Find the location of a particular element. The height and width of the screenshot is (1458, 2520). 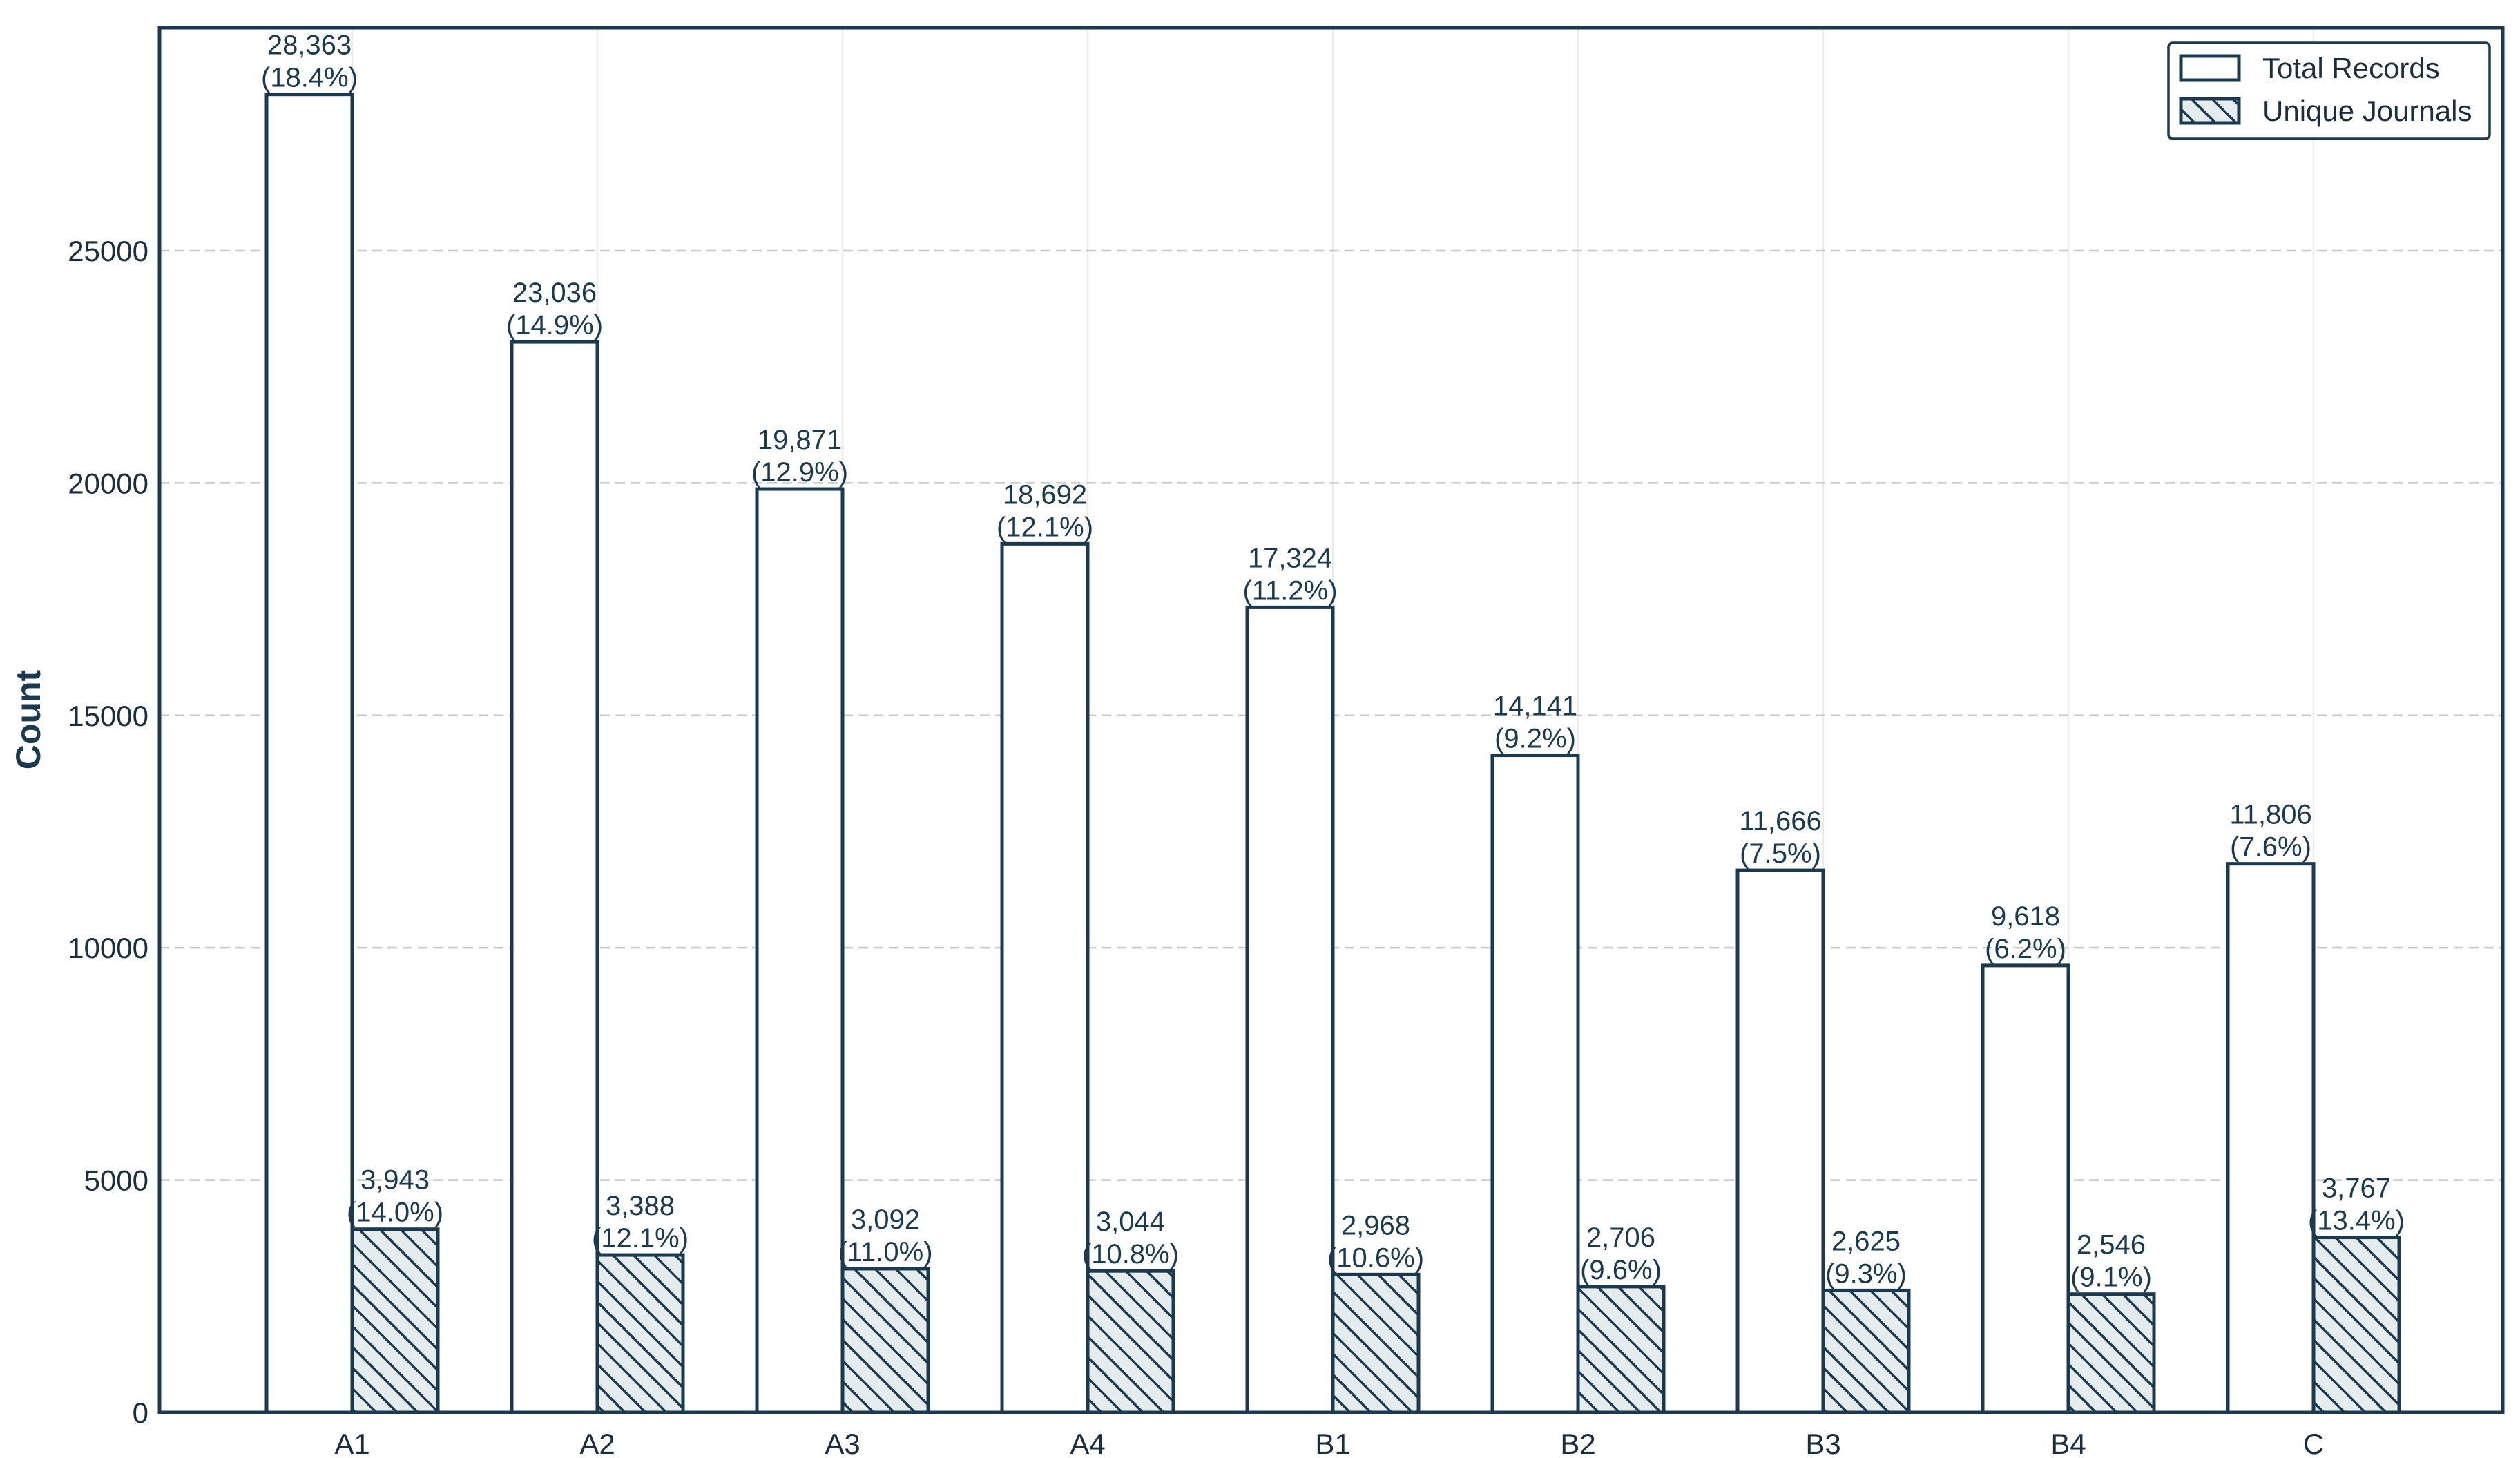

bar-percent-label: (11.2%) is located at coordinates (1289, 590).